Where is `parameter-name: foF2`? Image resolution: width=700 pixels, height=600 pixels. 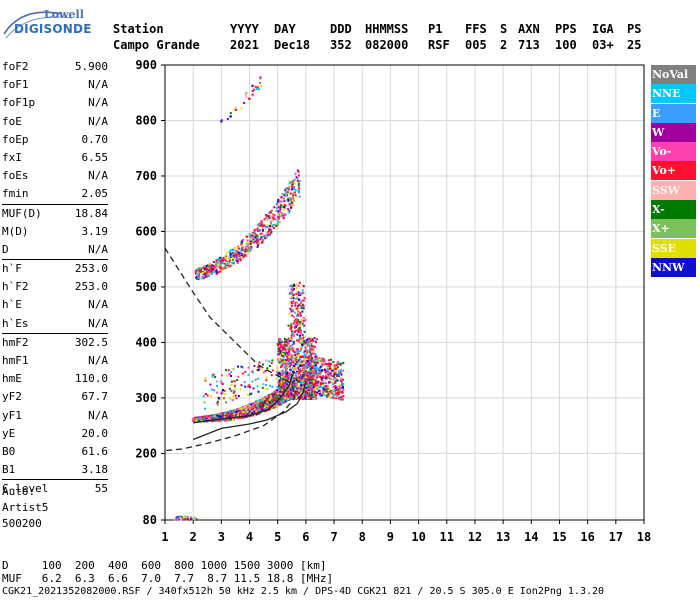 parameter-name: foF2 is located at coordinates (15, 66).